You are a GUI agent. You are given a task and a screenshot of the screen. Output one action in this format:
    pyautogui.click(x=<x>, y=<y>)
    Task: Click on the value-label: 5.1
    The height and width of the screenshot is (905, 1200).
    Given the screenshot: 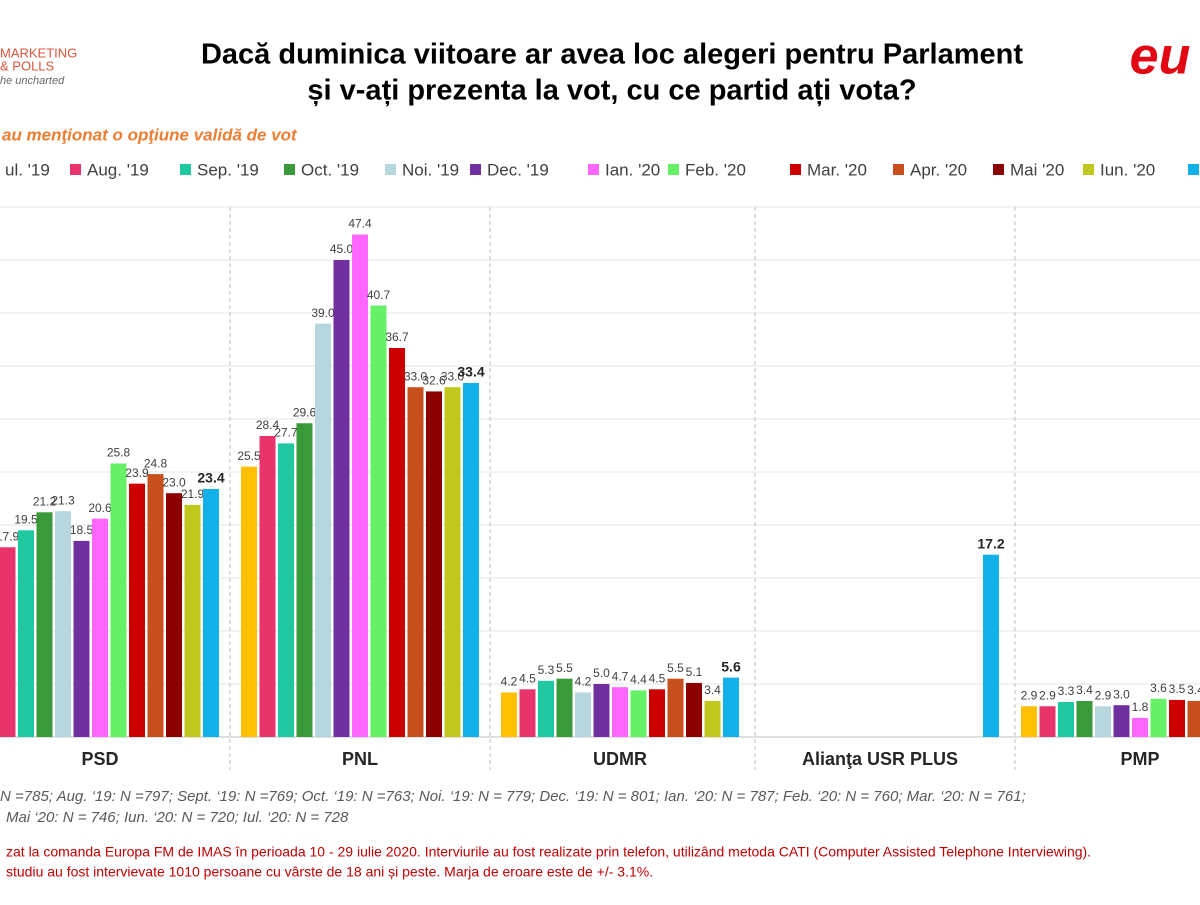 What is the action you would take?
    pyautogui.click(x=694, y=672)
    